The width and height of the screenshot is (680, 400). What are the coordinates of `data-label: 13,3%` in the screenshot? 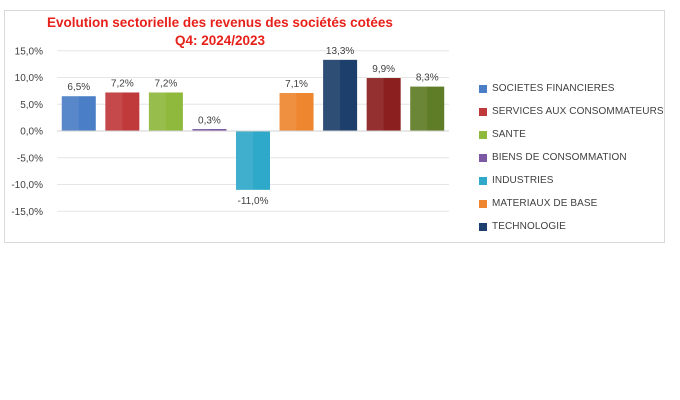 It's located at (340, 51).